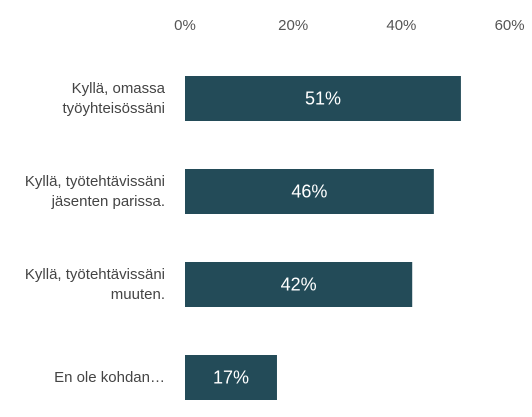 The height and width of the screenshot is (417, 532). I want to click on value-label: 46%, so click(309, 191).